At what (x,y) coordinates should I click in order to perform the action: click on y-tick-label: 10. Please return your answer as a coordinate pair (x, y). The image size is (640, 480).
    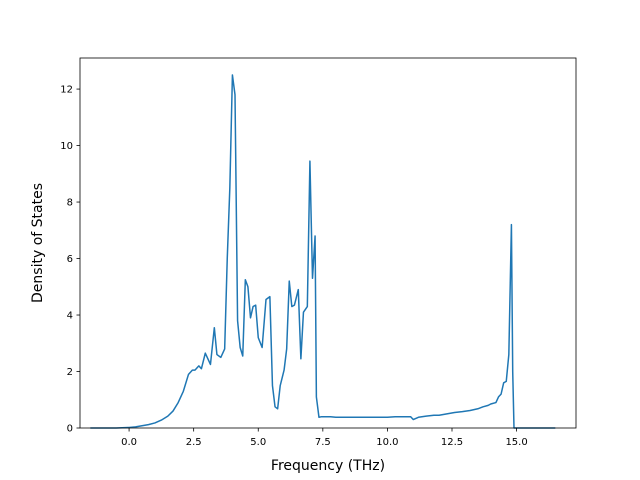
    Looking at the image, I should click on (66, 146).